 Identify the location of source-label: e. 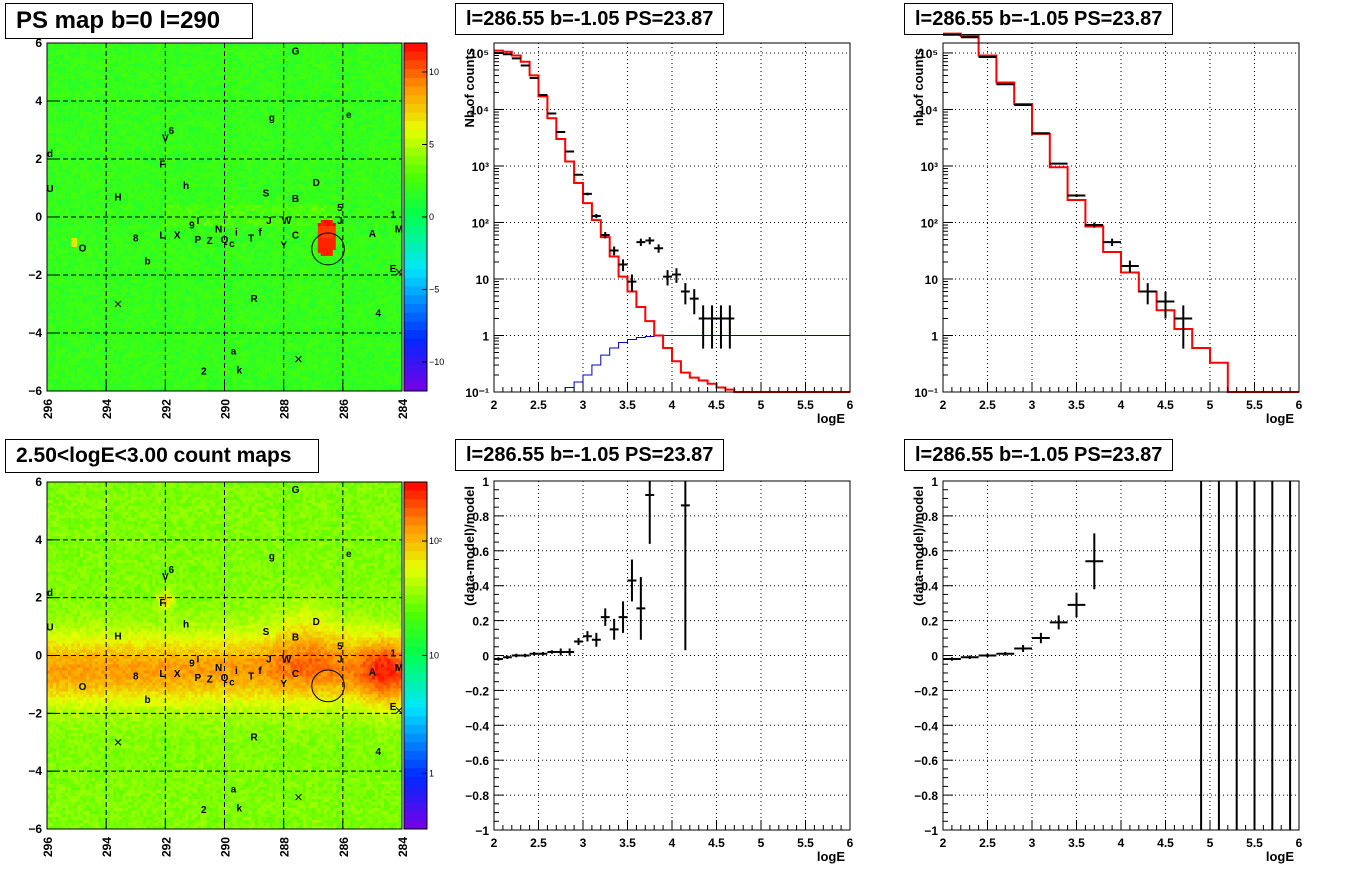
(349, 115).